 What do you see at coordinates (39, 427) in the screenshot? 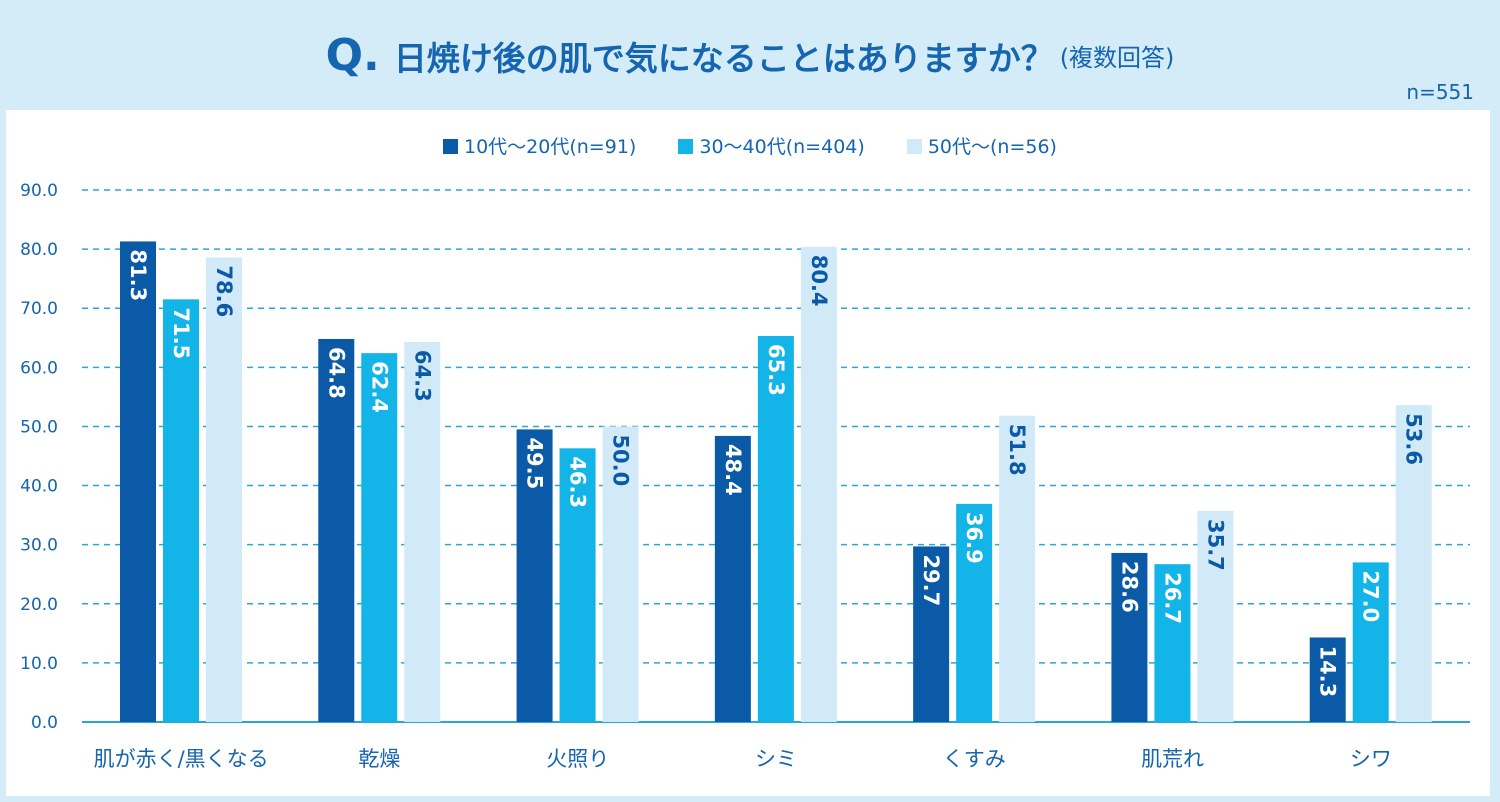
I see `y-tick-label: 50.0` at bounding box center [39, 427].